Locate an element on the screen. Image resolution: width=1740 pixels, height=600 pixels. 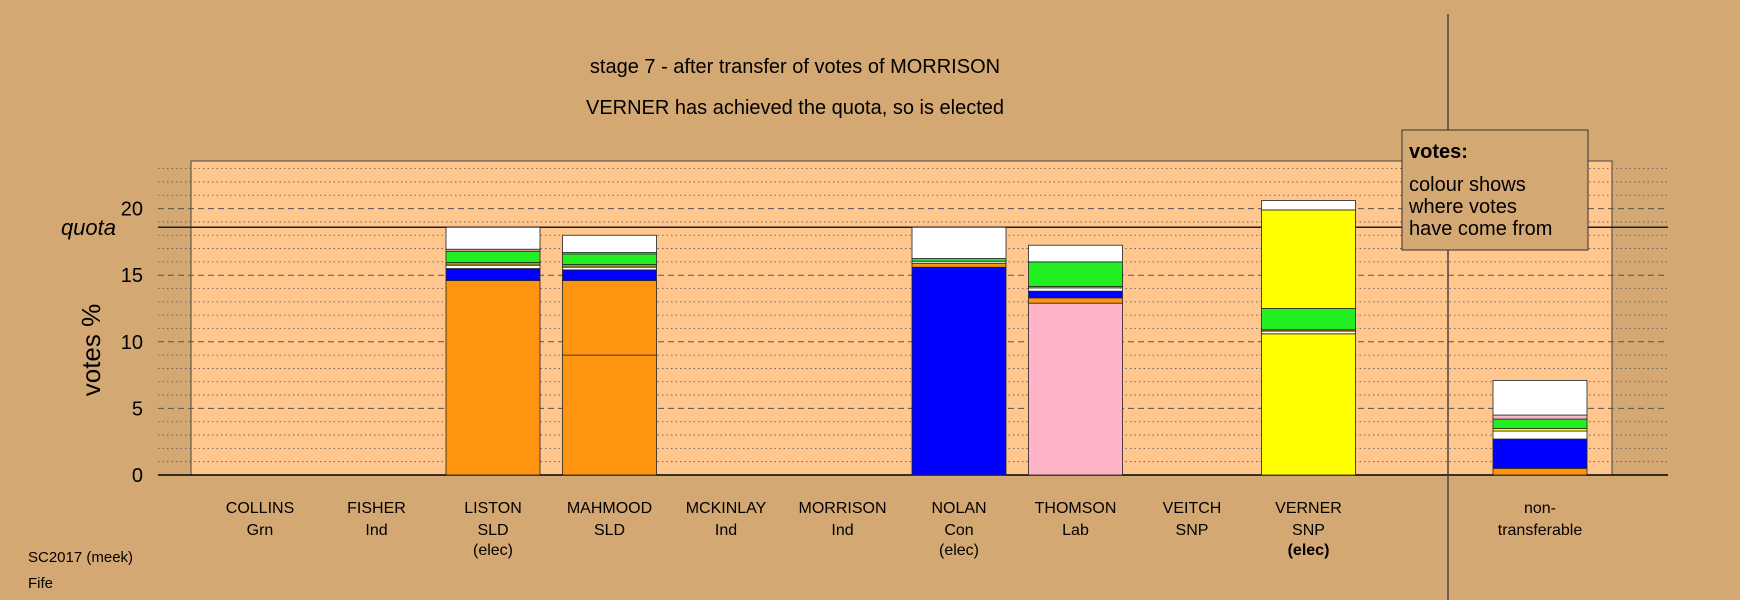
y-axis-label: votes % is located at coordinates (91, 350).